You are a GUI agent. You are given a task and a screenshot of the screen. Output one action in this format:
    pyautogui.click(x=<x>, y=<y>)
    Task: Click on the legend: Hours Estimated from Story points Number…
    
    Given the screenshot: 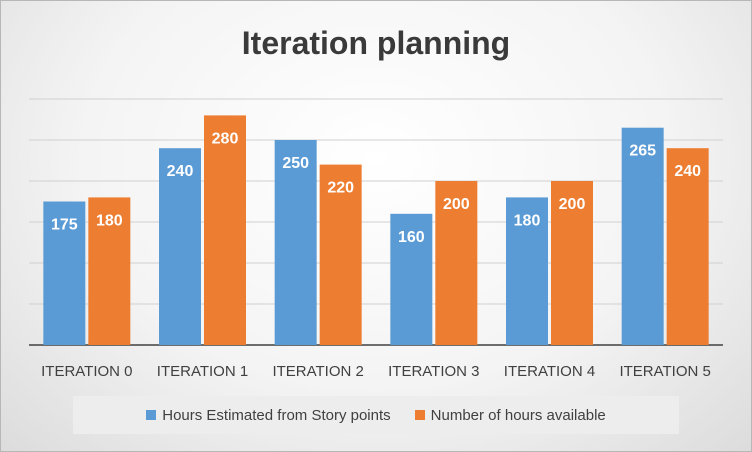 What is the action you would take?
    pyautogui.click(x=376, y=415)
    